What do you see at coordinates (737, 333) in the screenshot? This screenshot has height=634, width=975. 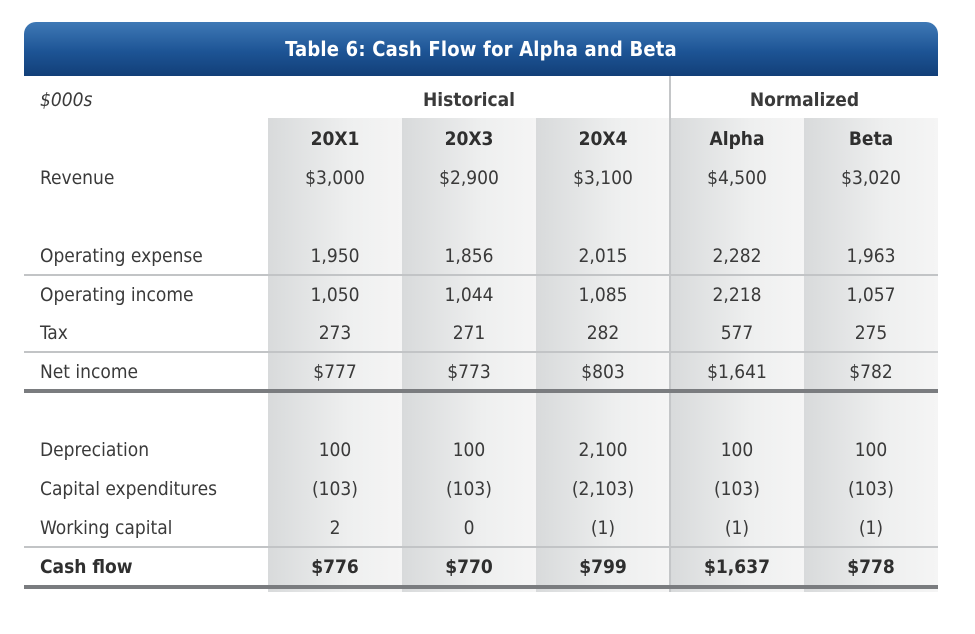 I see `table-cell: 577` at bounding box center [737, 333].